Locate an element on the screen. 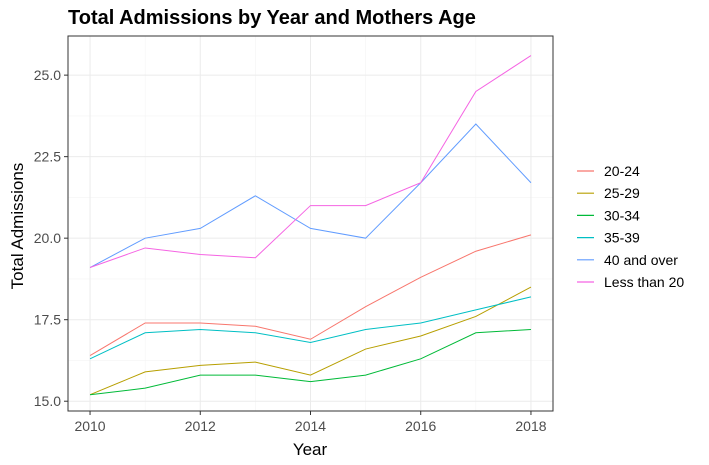  legend-label: 30-34 is located at coordinates (622, 215).